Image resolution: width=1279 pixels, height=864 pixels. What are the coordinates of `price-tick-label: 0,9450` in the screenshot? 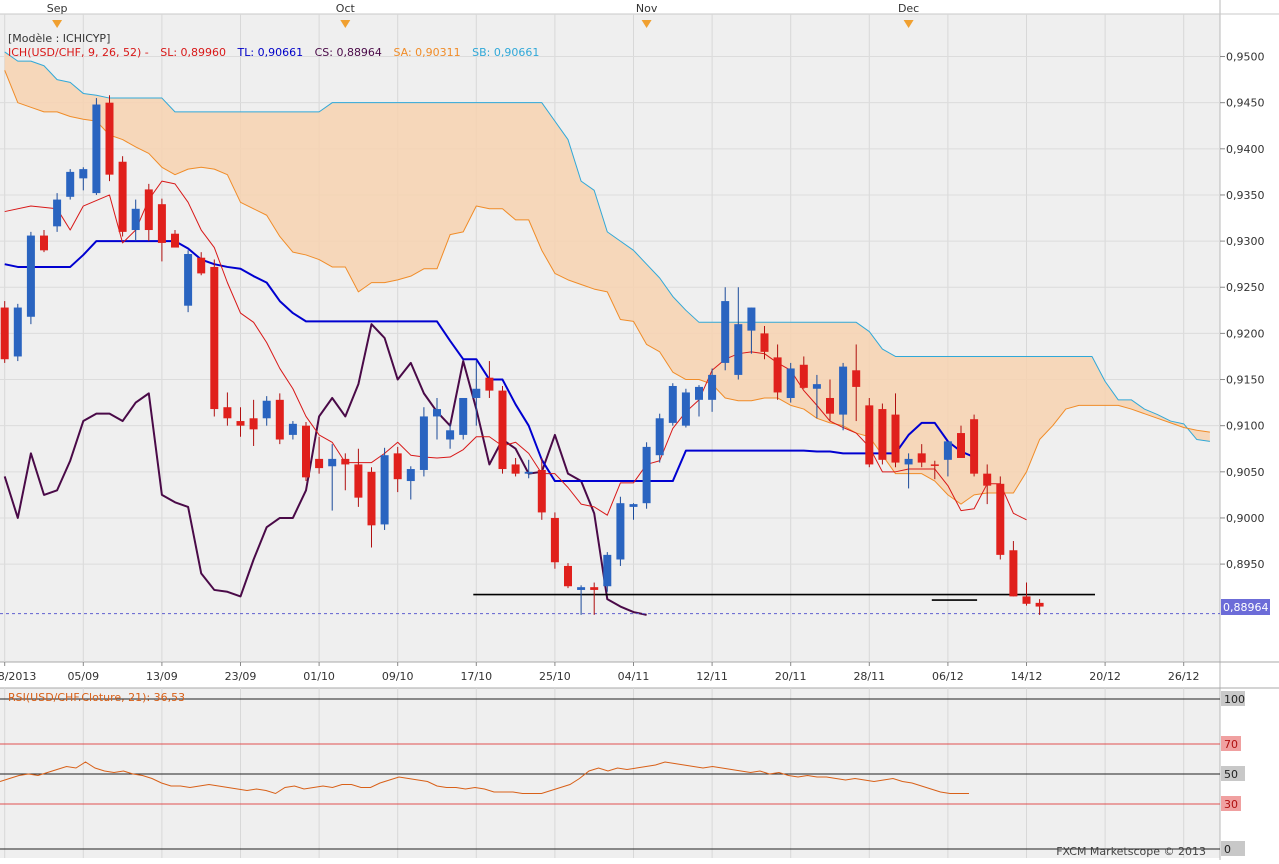 It's located at (1245, 103).